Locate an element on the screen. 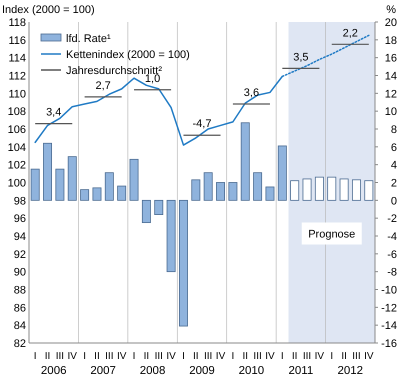 The width and height of the screenshot is (400, 379). y-tick-label: 104 is located at coordinates (17, 148).